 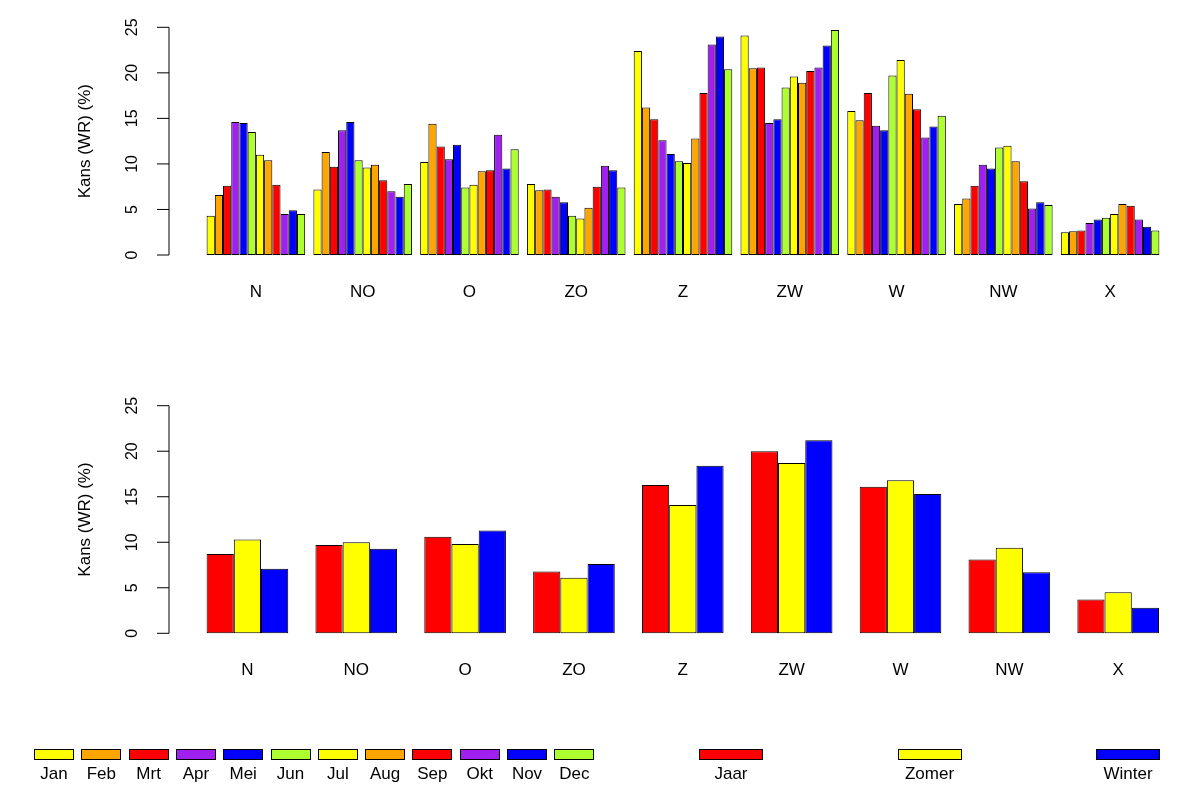 I want to click on legend-label: Jan, so click(x=54, y=773).